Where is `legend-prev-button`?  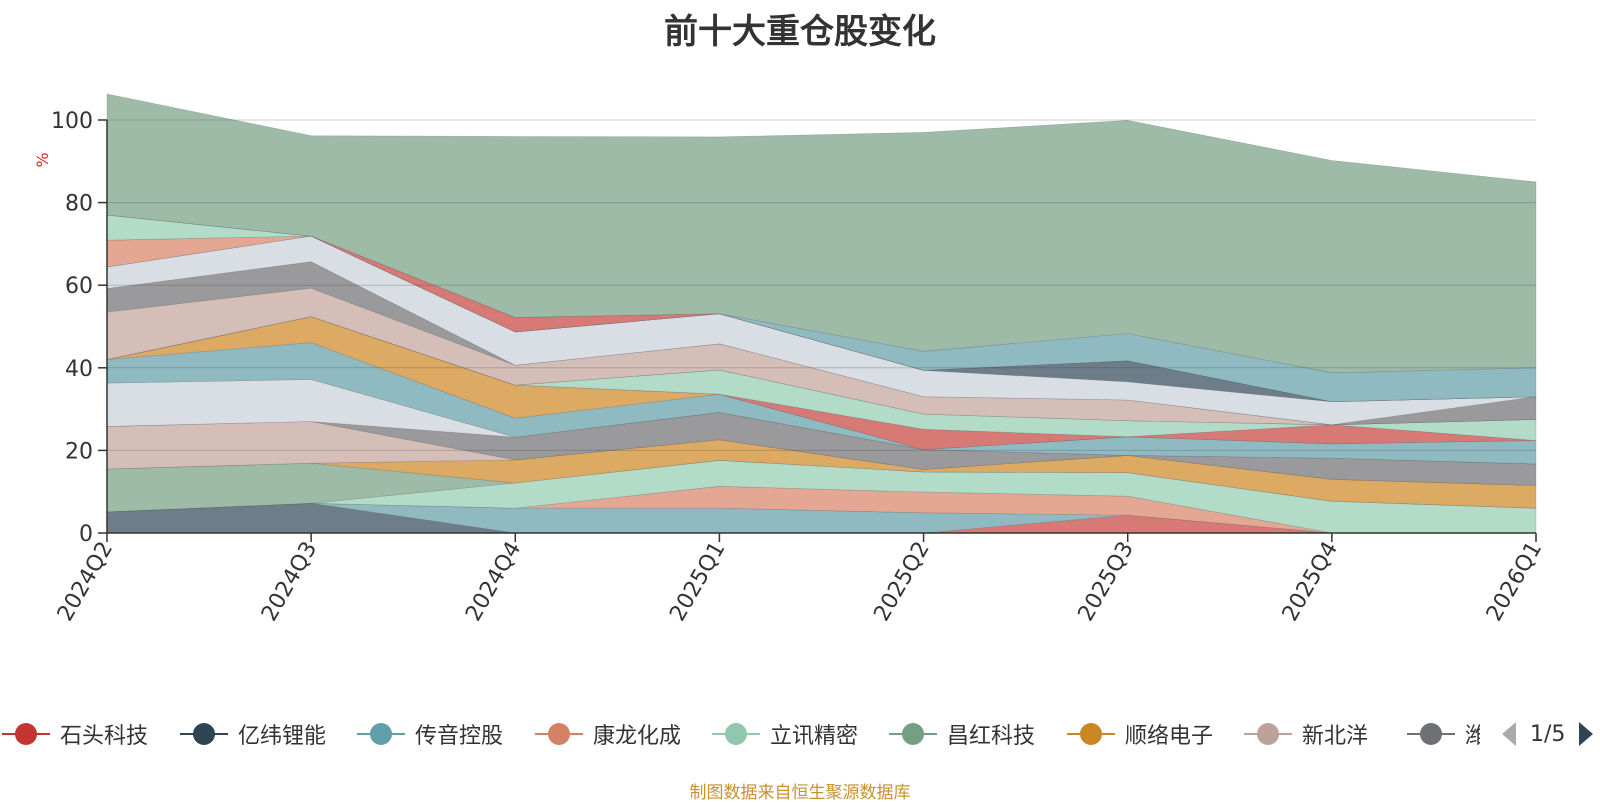 legend-prev-button is located at coordinates (1509, 734).